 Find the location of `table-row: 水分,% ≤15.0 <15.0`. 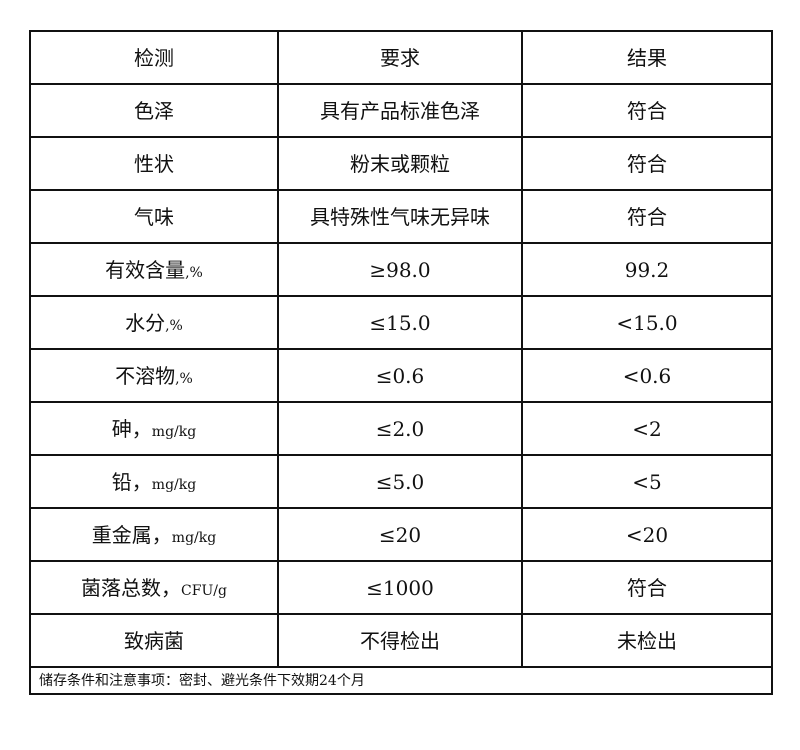

table-row: 水分,% ≤15.0 <15.0 is located at coordinates (401, 322).